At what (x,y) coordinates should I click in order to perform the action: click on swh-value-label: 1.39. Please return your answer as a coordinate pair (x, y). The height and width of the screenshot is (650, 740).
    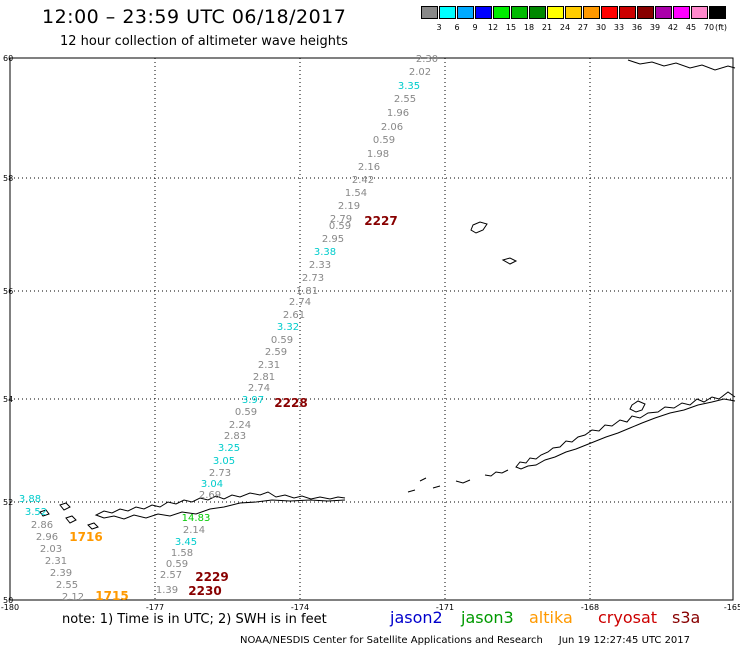
    Looking at the image, I should click on (167, 590).